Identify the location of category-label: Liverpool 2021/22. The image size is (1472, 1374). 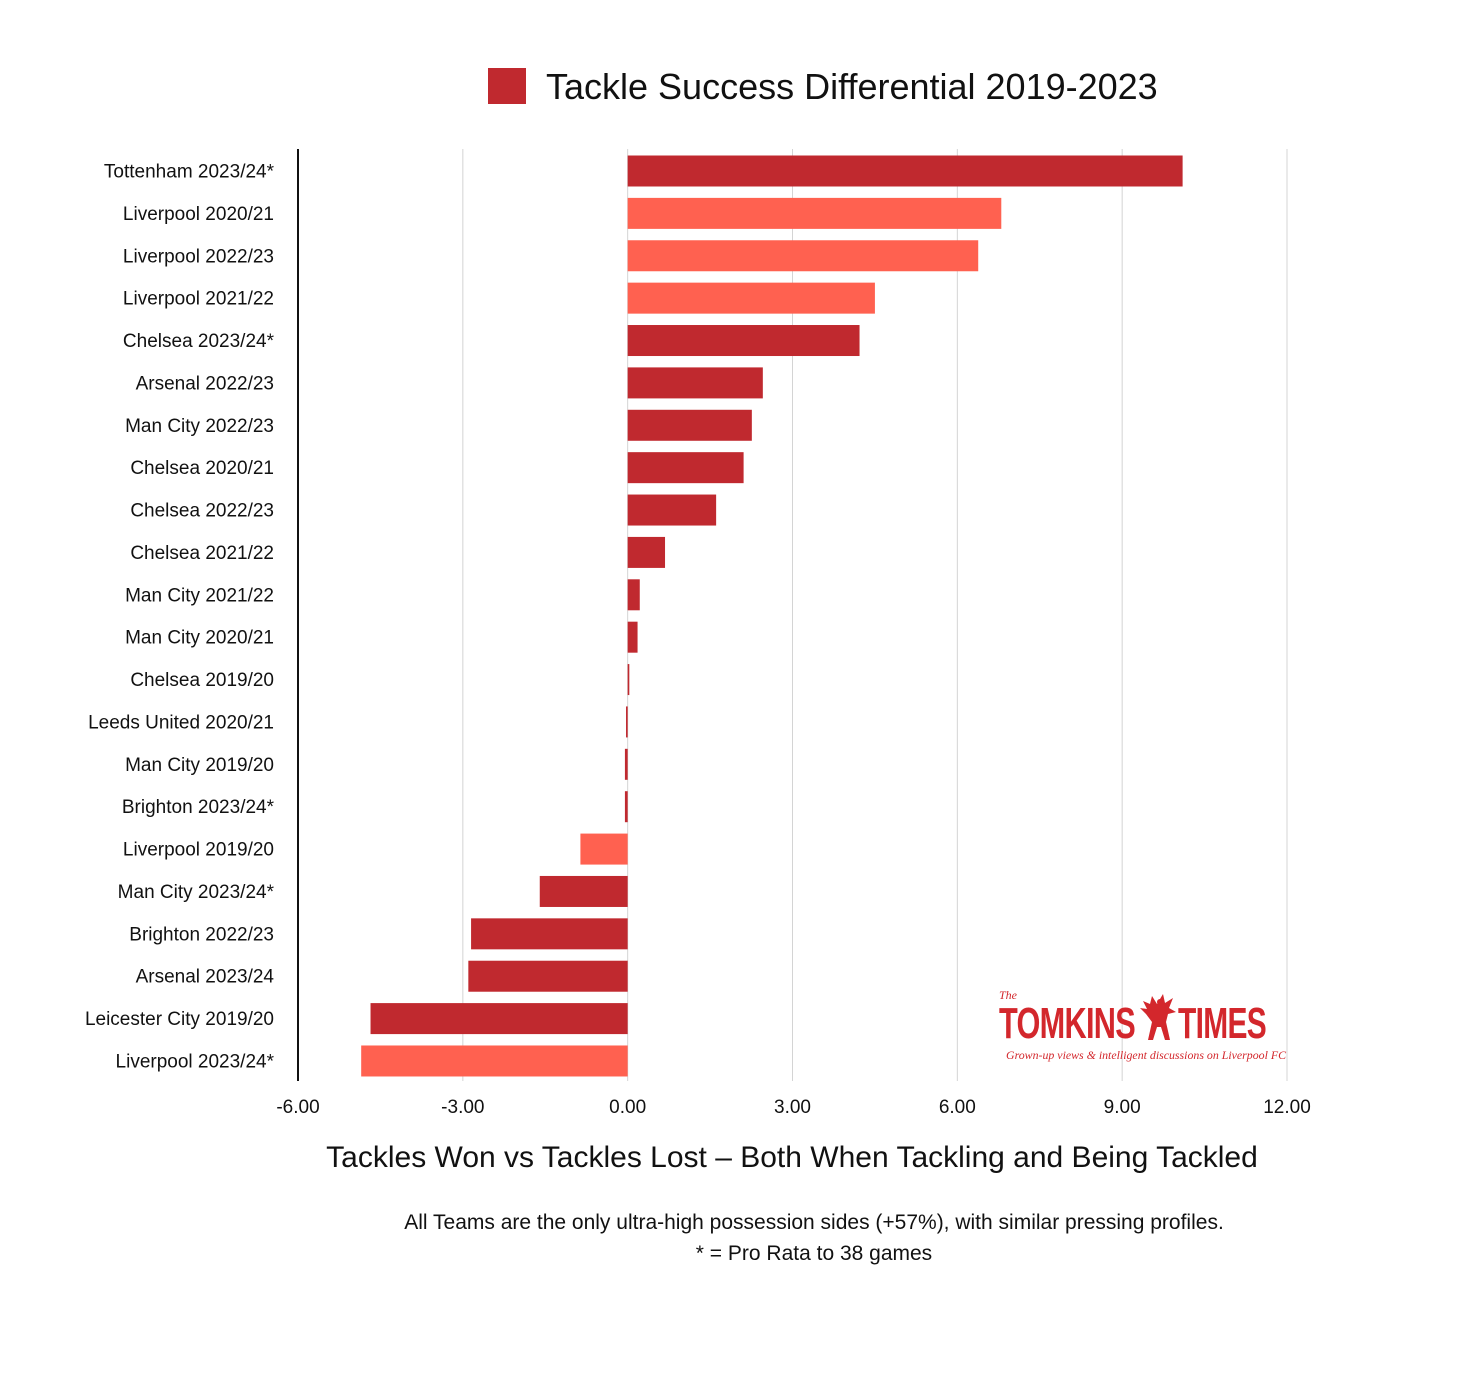
(198, 299).